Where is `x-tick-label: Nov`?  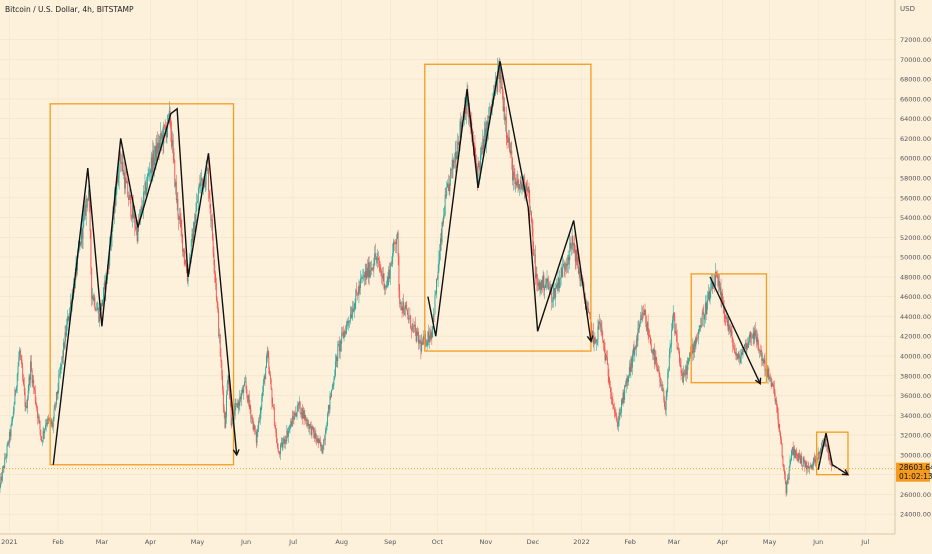 x-tick-label: Nov is located at coordinates (486, 542).